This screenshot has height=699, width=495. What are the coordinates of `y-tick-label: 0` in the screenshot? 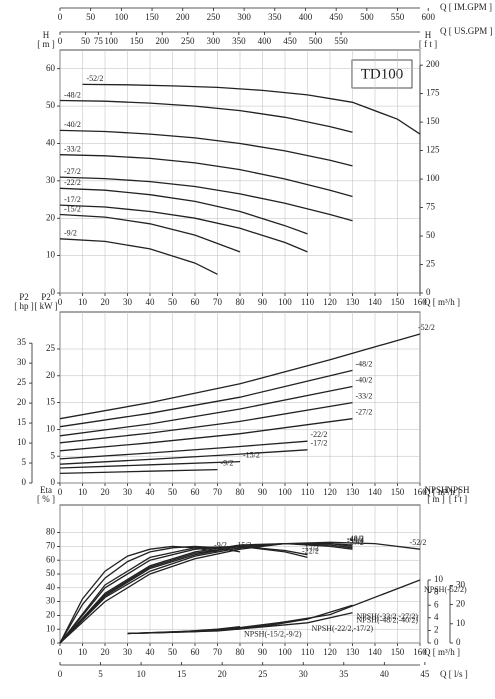 It's located at (53, 482).